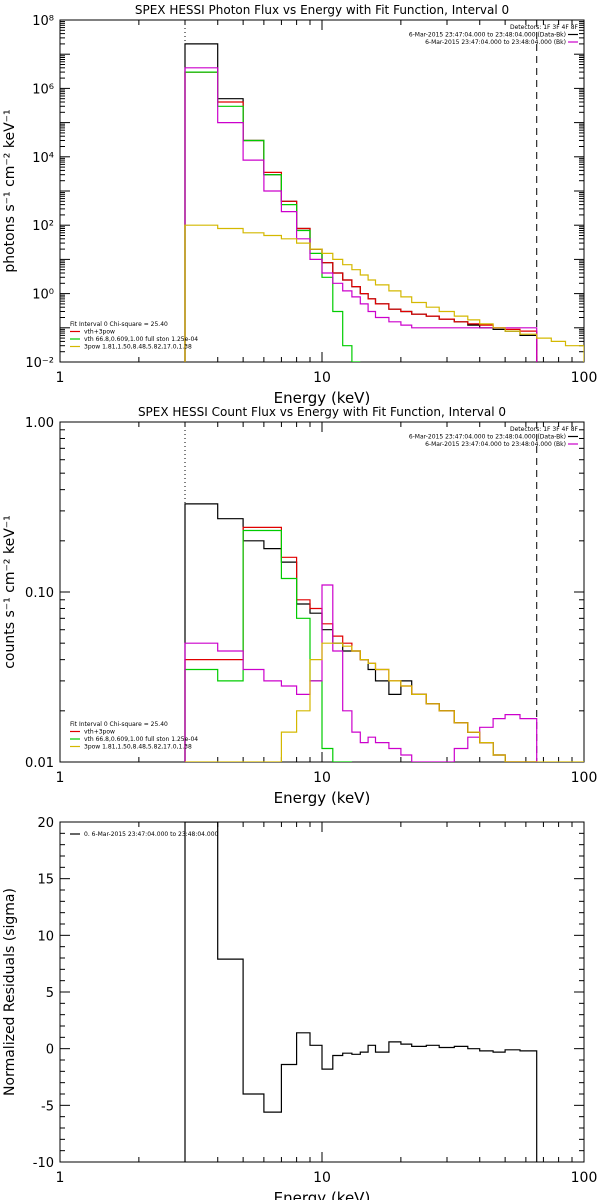 This screenshot has height=1200, width=600. I want to click on y-tick-label: 5, so click(50, 993).